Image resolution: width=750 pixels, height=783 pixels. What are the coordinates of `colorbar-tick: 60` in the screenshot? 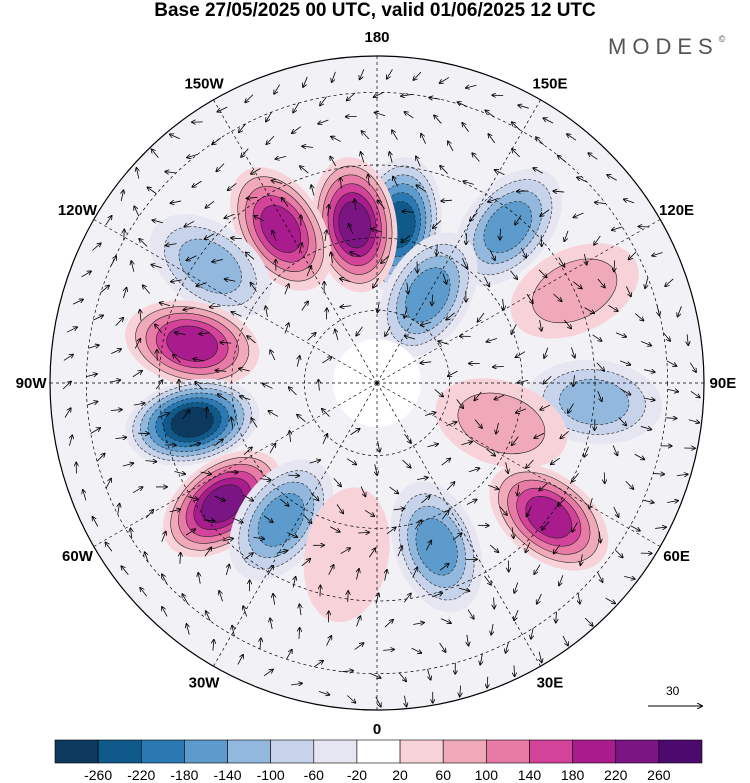 It's located at (443, 775).